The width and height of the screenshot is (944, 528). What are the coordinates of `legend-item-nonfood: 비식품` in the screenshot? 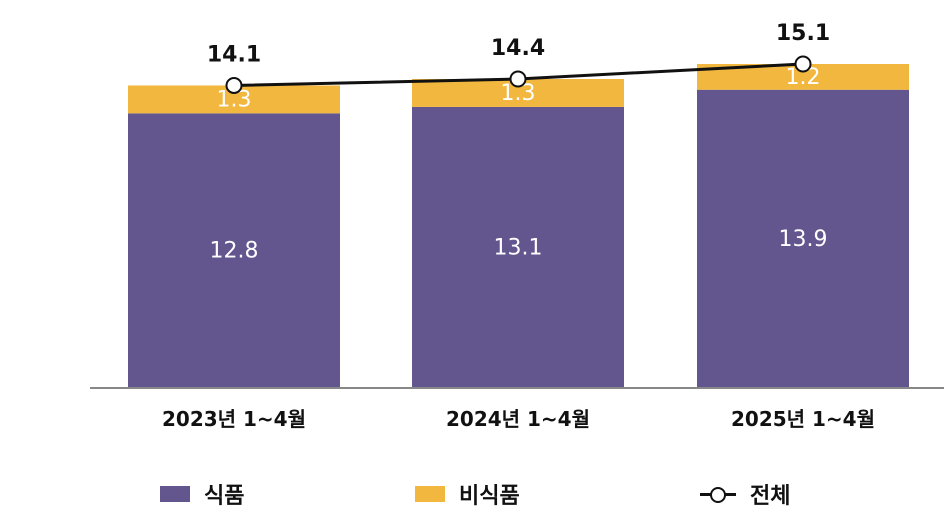 It's located at (467, 494).